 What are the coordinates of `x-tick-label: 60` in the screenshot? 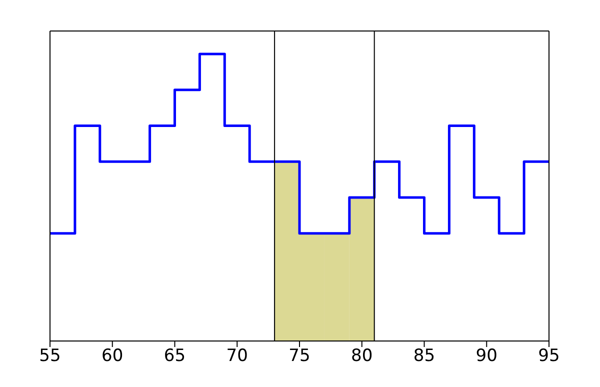 It's located at (113, 356).